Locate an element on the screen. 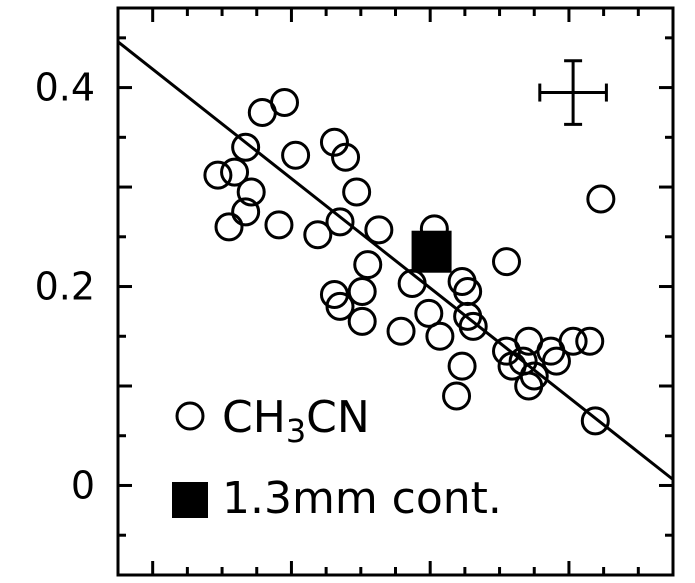  legend-label-ch3cn: CH3CN is located at coordinates (296, 421).